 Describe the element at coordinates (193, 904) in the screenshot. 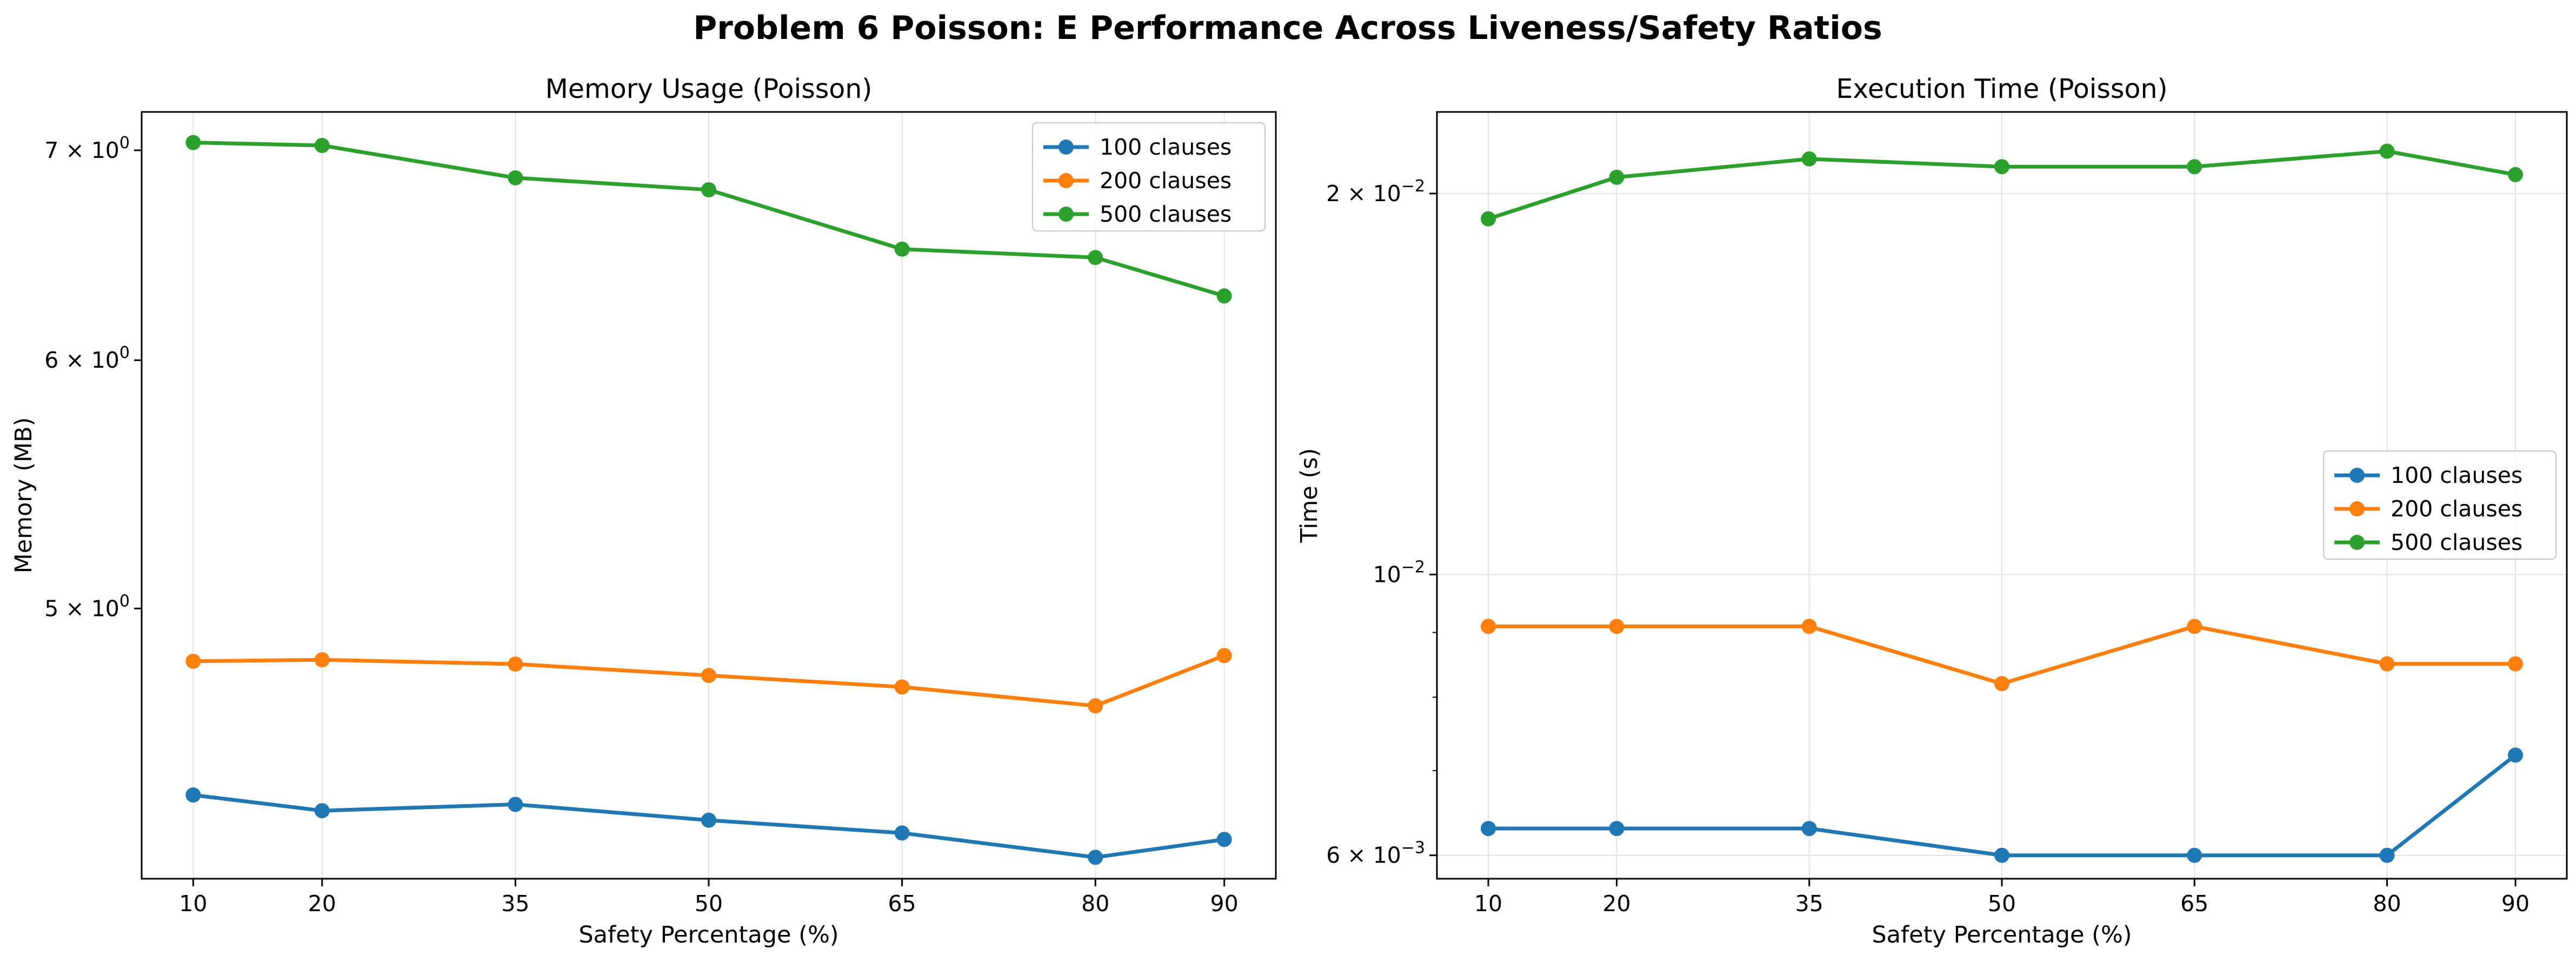

I see `panel1-x-tick-label: 10` at that location.